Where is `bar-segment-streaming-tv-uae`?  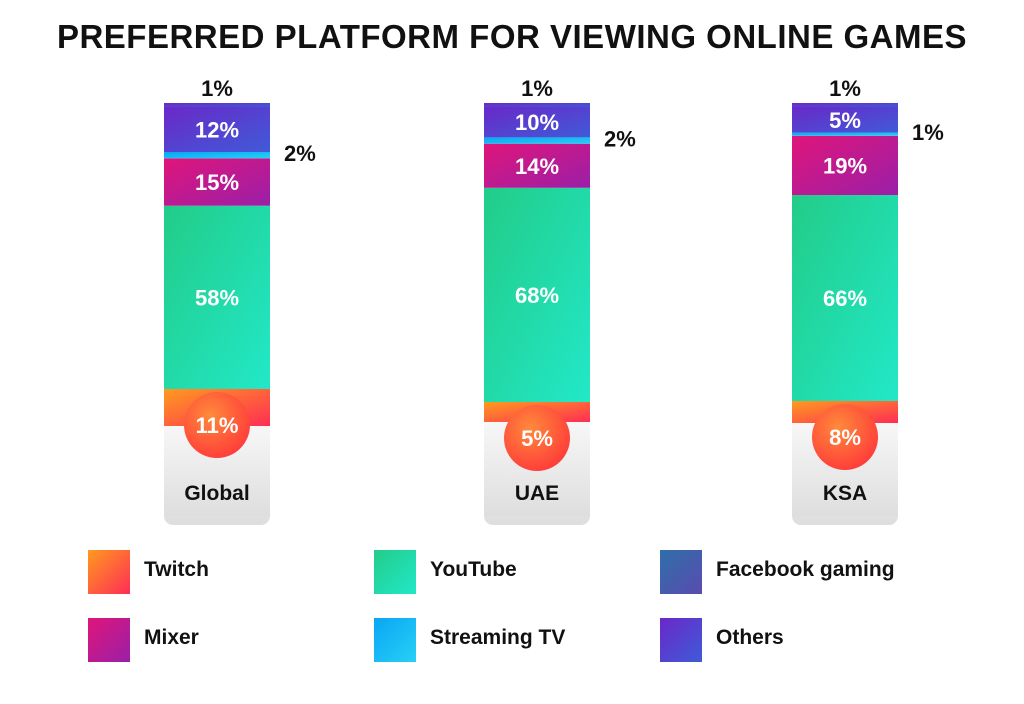
bar-segment-streaming-tv-uae is located at coordinates (537, 140).